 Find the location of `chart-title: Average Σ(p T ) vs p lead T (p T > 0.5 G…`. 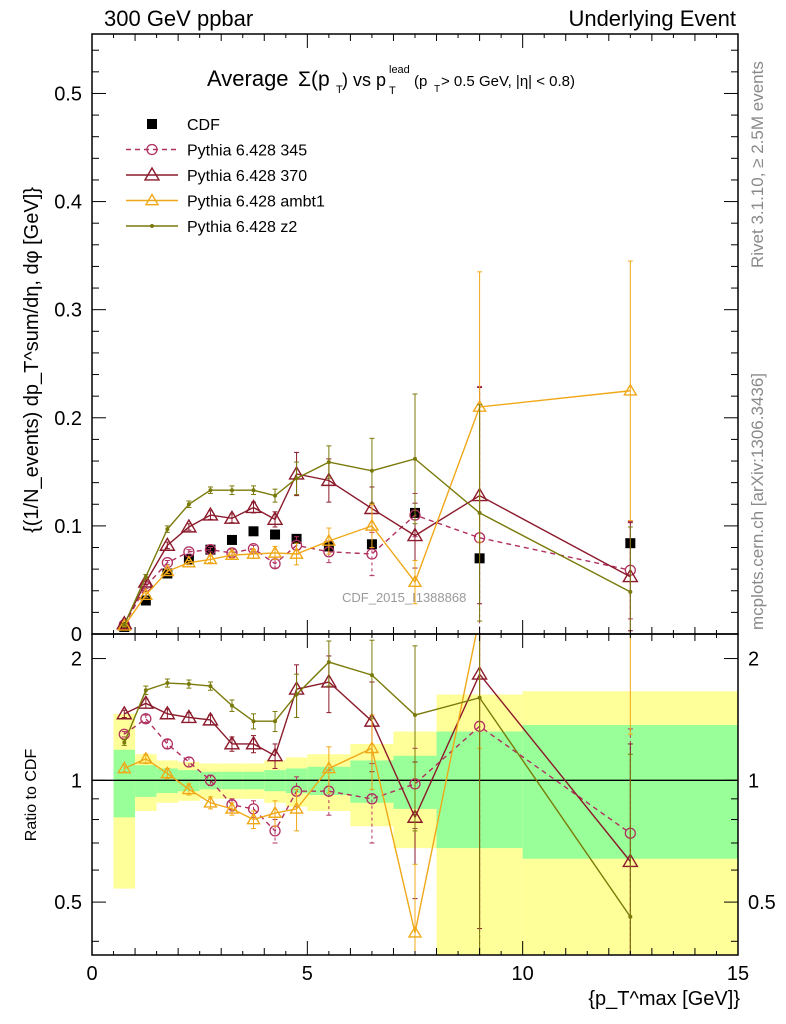

chart-title: Average Σ(p T ) vs p lead T (p T > 0.5 G… is located at coordinates (391, 80).